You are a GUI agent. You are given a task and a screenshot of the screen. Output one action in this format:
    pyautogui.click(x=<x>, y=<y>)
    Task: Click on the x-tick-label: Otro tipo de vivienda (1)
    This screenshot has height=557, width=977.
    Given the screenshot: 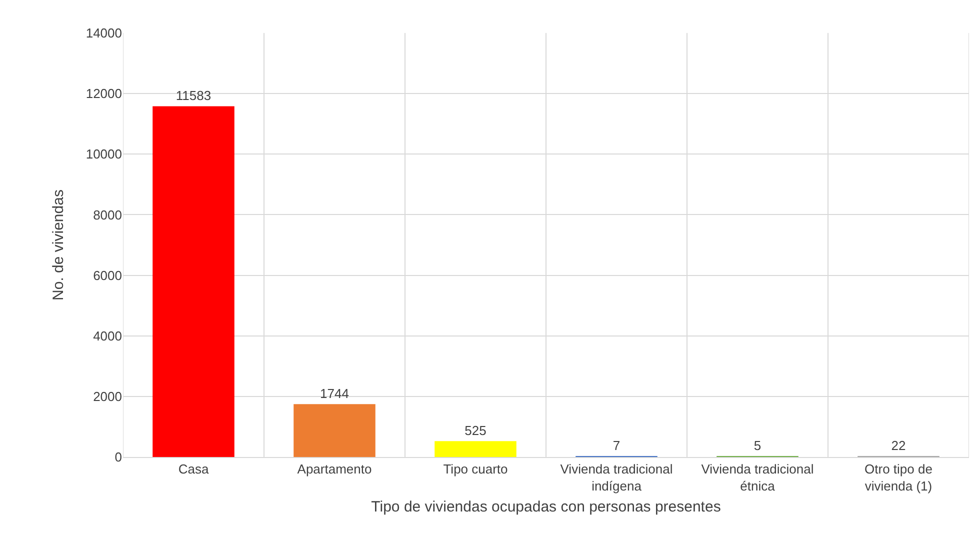 What is the action you would take?
    pyautogui.click(x=898, y=478)
    